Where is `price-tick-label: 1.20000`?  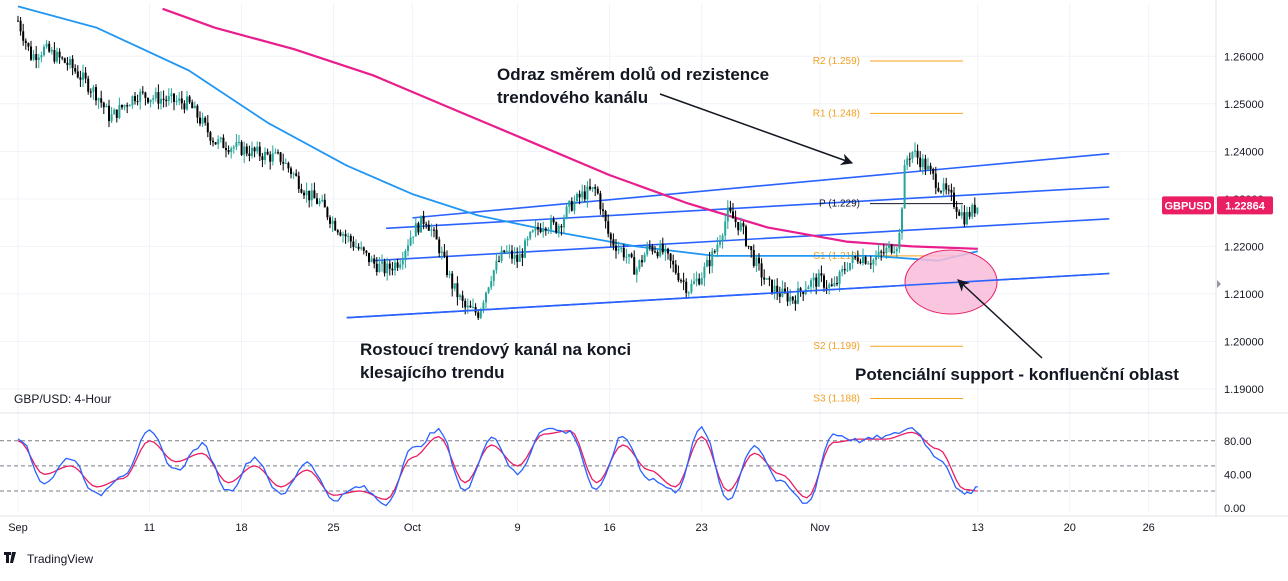 price-tick-label: 1.20000 is located at coordinates (1244, 342).